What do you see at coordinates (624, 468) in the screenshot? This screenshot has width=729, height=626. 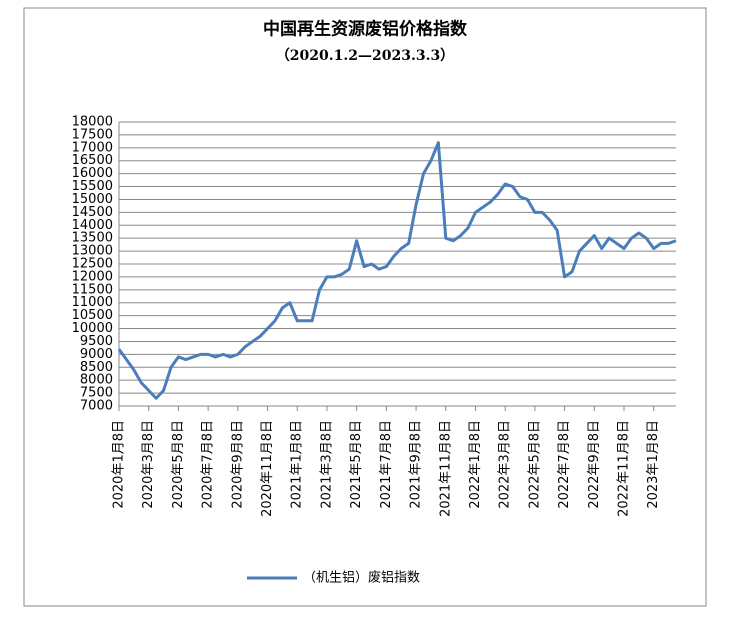 I see `x-tick-label: 2022年11月8日` at bounding box center [624, 468].